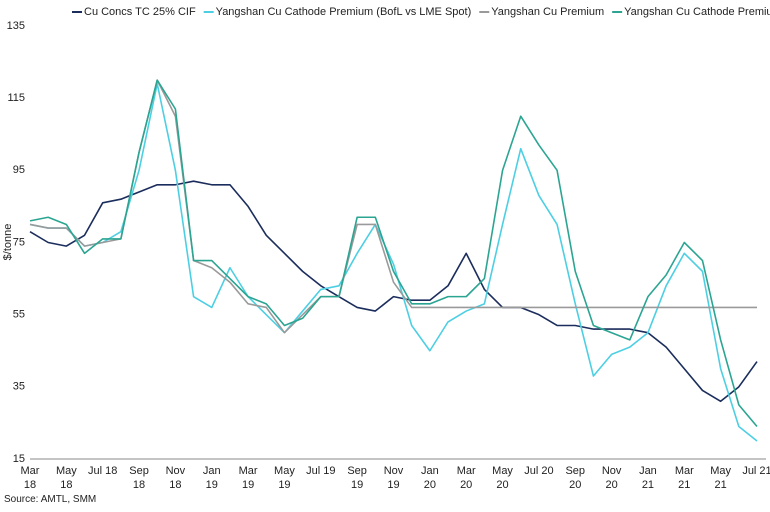  I want to click on source-note: Source: AMTL, SMM, so click(50, 499).